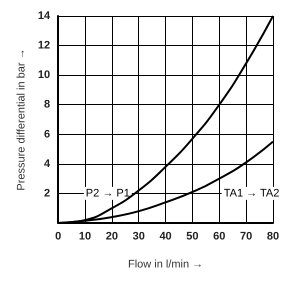  I want to click on y-tick-label: 8, so click(47, 104).